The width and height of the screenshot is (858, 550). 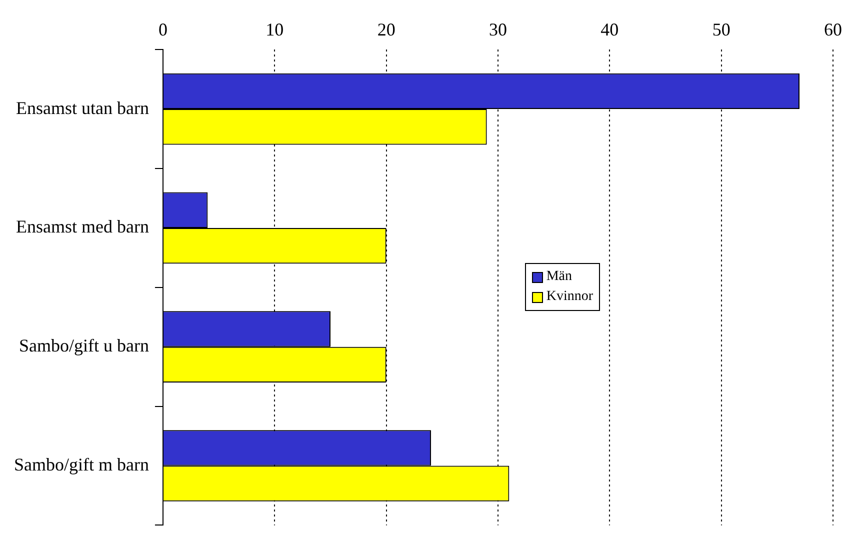 What do you see at coordinates (497, 30) in the screenshot?
I see `x-tick-label: 30` at bounding box center [497, 30].